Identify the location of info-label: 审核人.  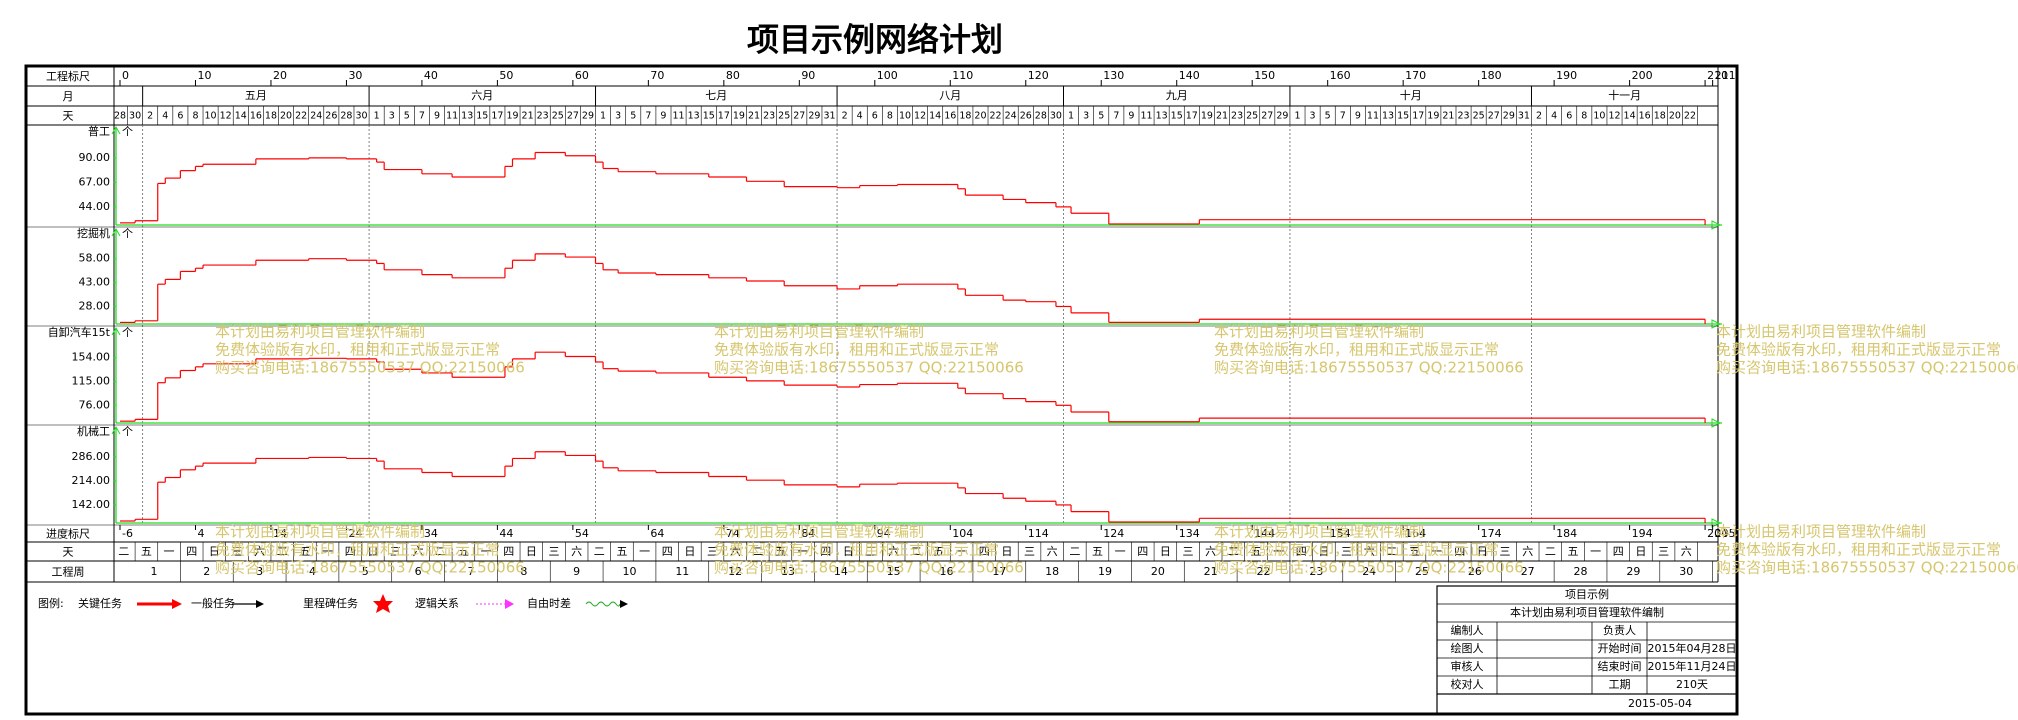
(1467, 666).